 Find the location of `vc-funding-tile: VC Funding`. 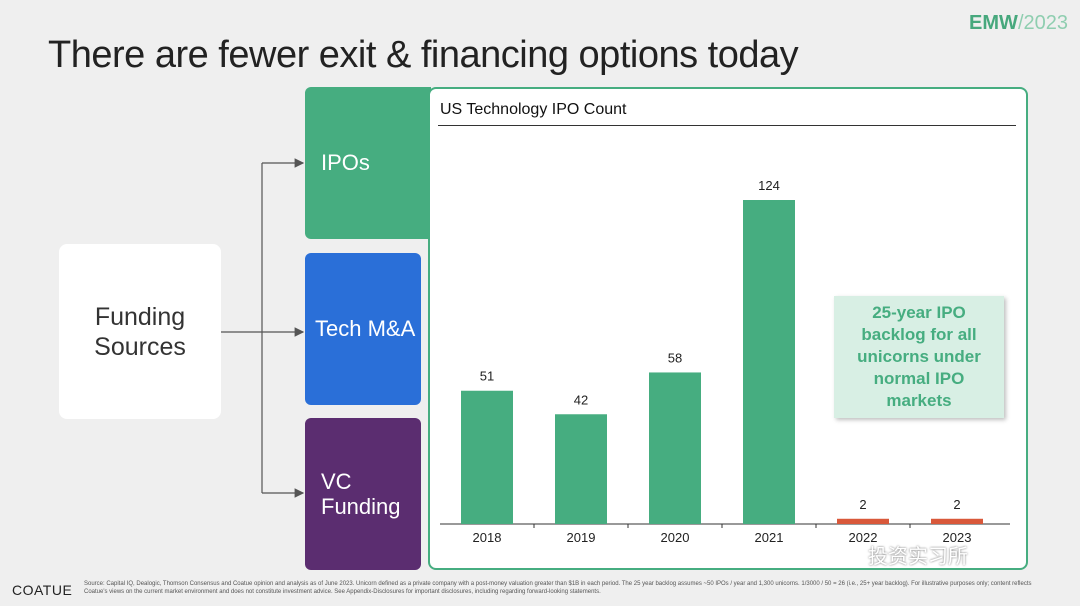

vc-funding-tile: VC Funding is located at coordinates (363, 494).